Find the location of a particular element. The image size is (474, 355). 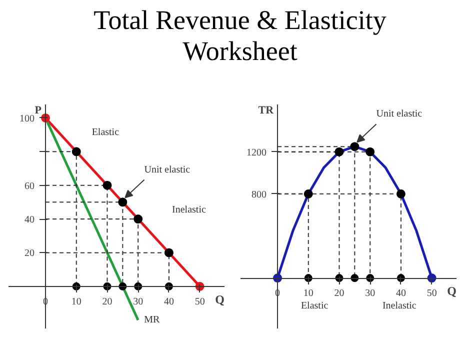

y-axis-title: P is located at coordinates (38, 110).